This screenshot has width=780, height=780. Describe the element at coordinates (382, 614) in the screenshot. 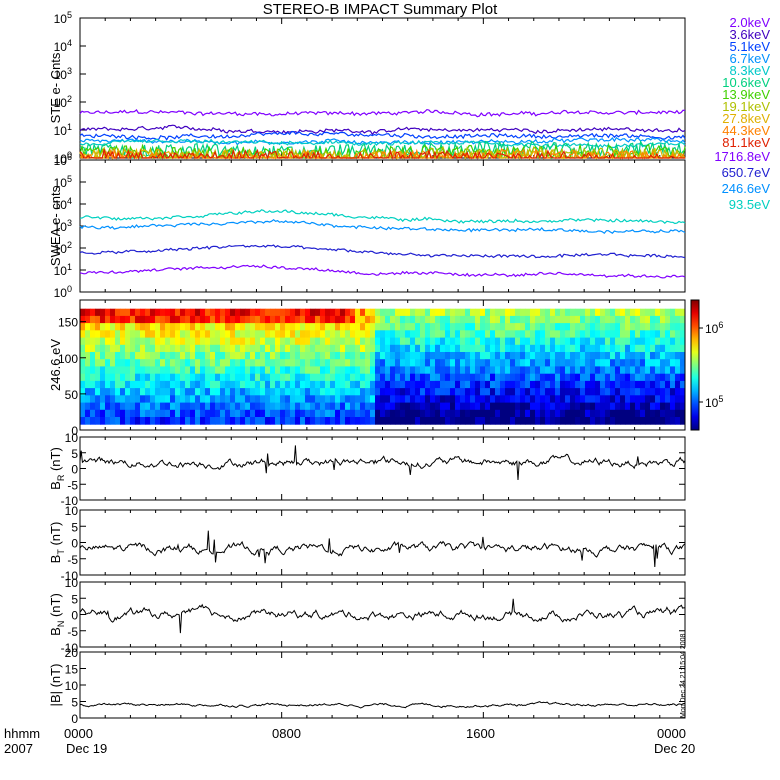

I see `panel-frame-bn` at that location.